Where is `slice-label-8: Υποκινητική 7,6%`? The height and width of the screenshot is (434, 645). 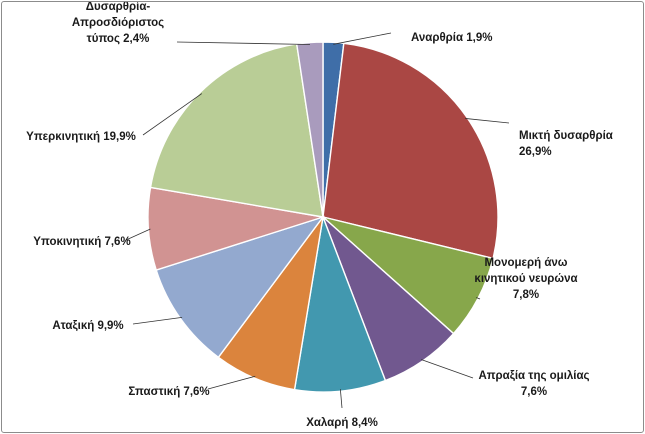 slice-label-8: Υποκινητική 7,6% is located at coordinates (81, 242).